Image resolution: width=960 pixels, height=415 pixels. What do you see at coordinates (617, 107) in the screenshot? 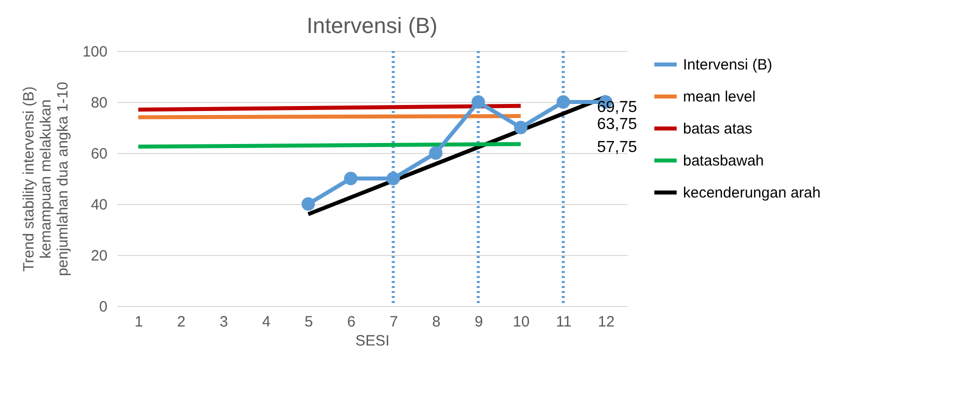
I see `annotation: 69,75` at bounding box center [617, 107].